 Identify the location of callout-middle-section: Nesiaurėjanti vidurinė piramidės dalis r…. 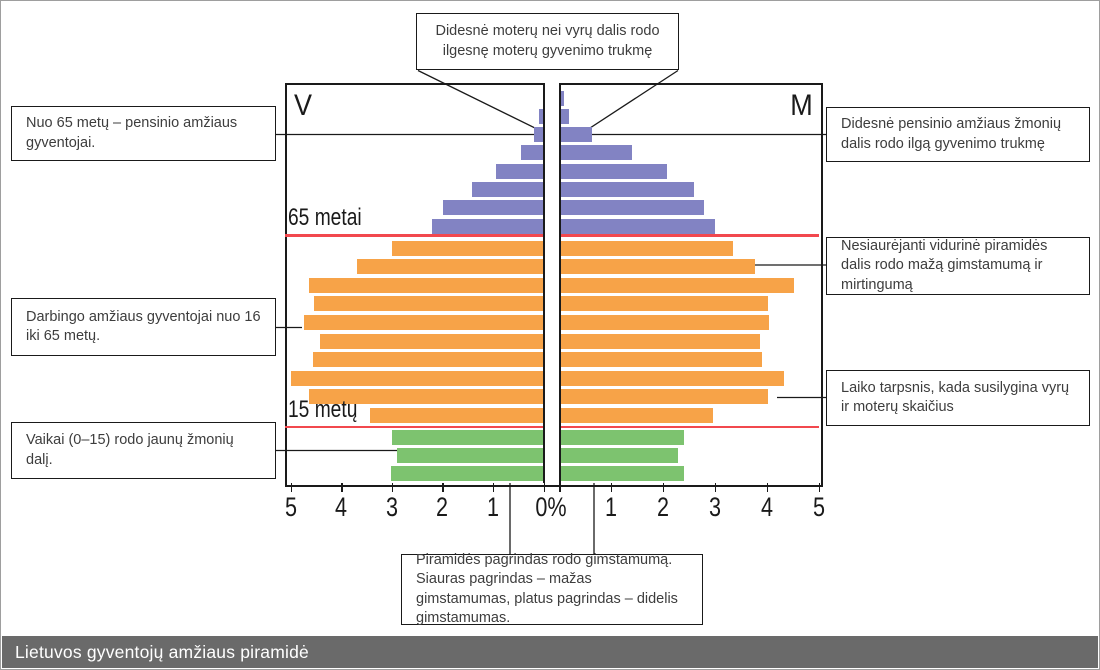
(958, 266).